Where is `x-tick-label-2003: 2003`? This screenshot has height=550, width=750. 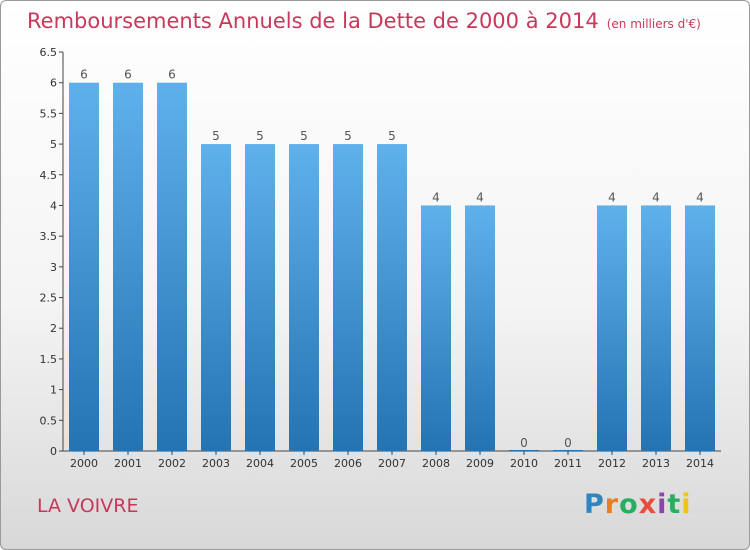
x-tick-label-2003: 2003 is located at coordinates (216, 463).